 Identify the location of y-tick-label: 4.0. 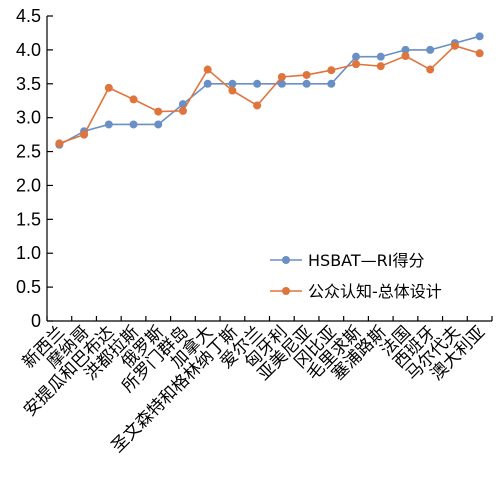
(28, 50).